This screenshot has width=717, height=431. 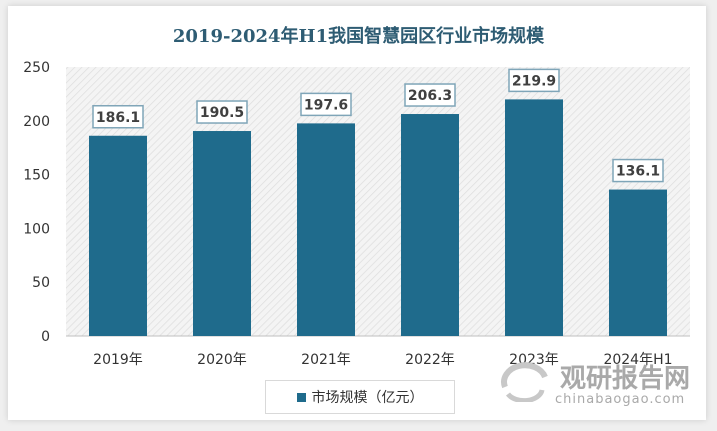 I want to click on data-label: 190.5, so click(x=222, y=113).